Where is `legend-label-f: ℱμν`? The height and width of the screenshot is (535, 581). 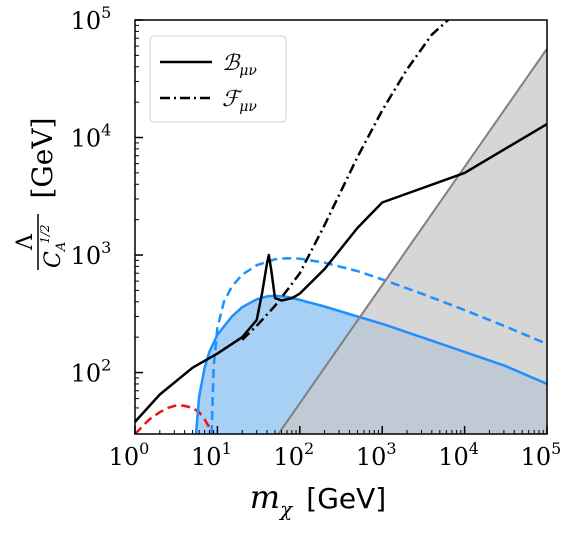 legend-label-f: ℱμν is located at coordinates (239, 101).